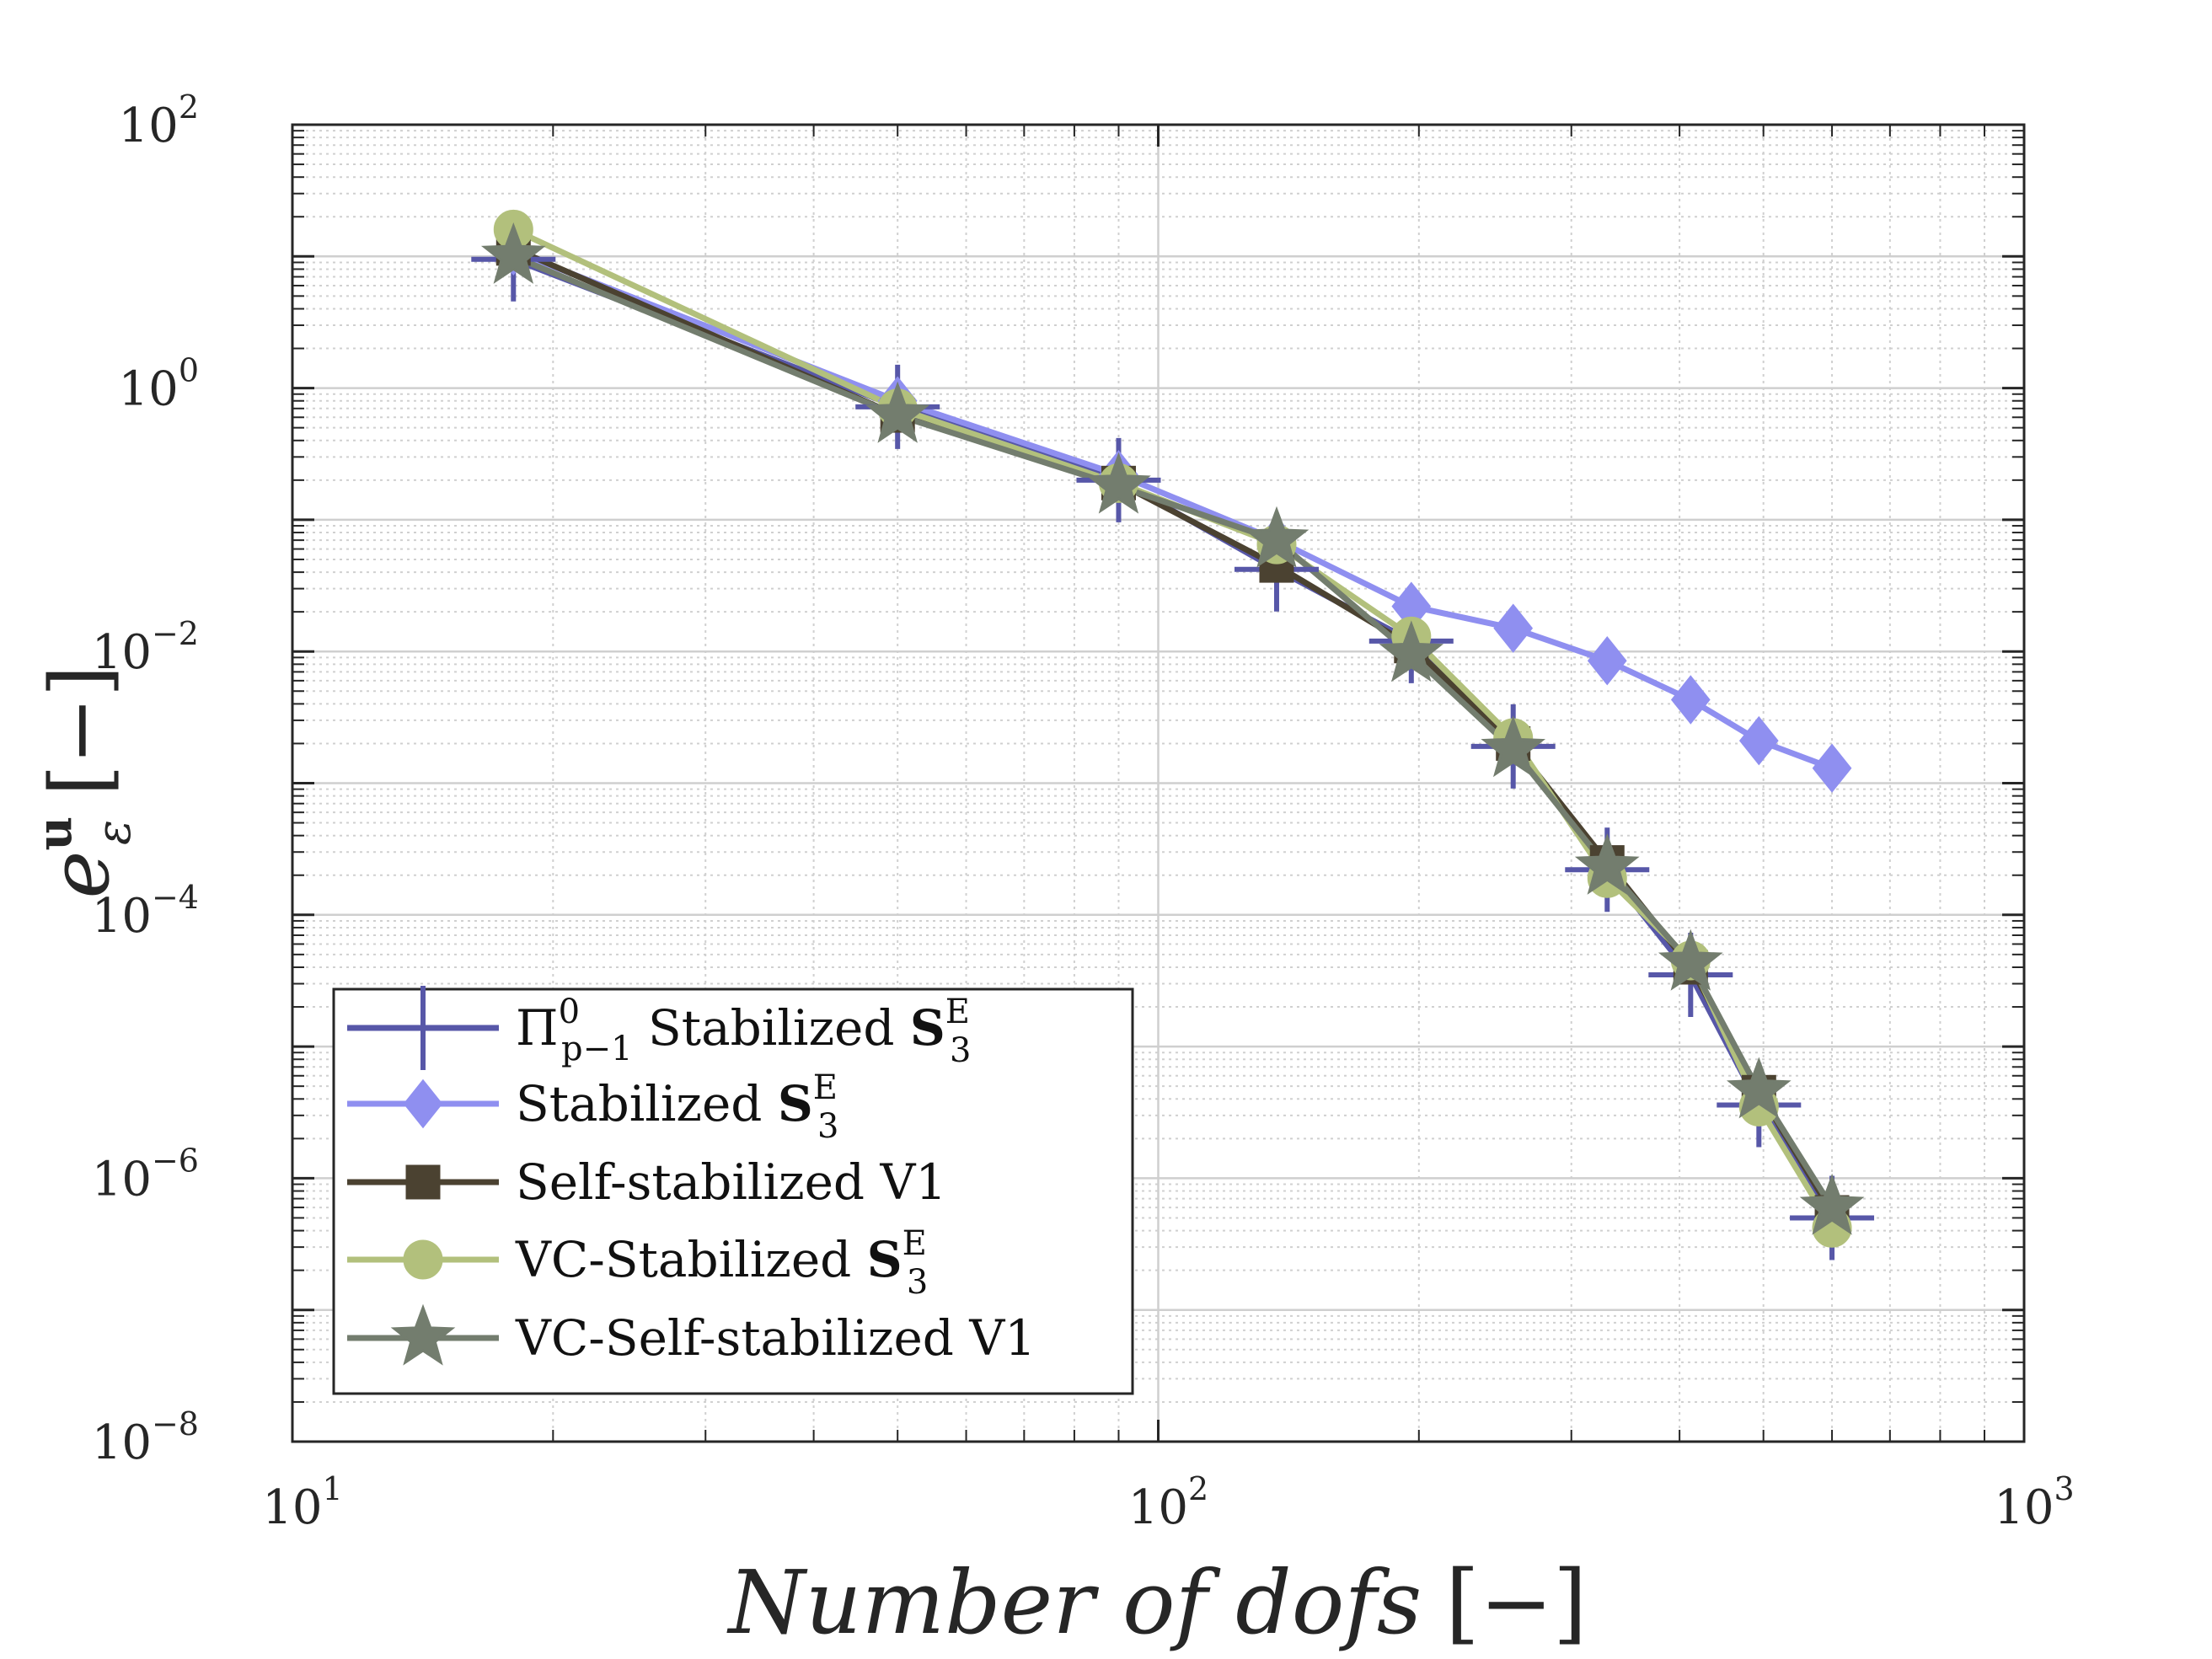  I want to click on legend-label: Π0 p−1 Stabilized SE 3, so click(744, 1031).